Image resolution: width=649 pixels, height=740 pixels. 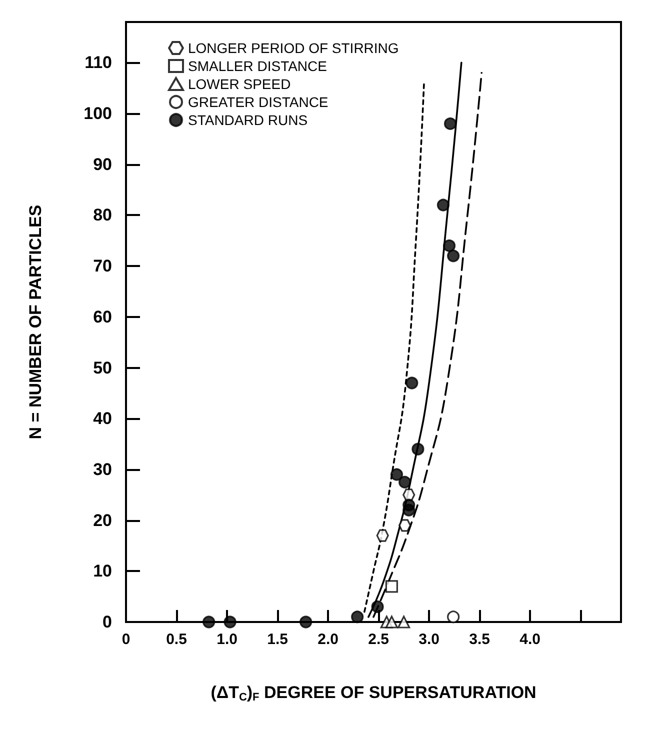 I want to click on x-tick-label: 2.0, so click(x=328, y=639).